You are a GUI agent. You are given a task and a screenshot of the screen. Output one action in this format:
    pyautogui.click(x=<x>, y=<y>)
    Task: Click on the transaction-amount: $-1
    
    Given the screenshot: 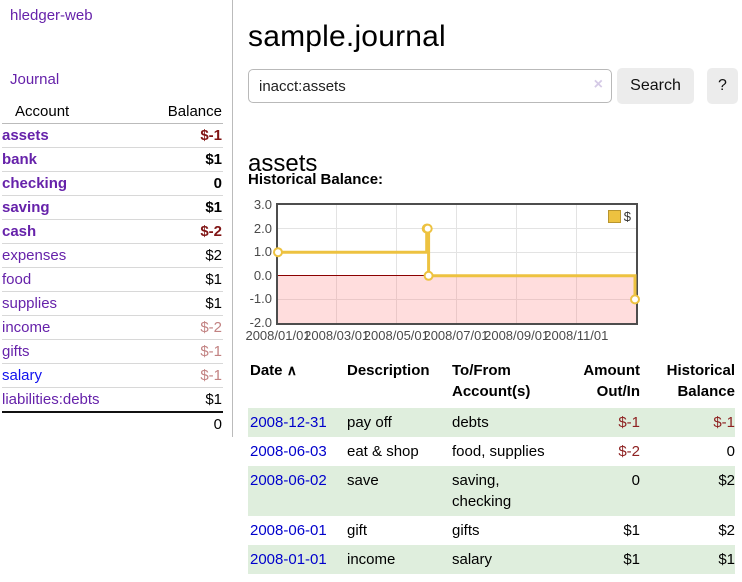 What is the action you would take?
    pyautogui.click(x=598, y=422)
    